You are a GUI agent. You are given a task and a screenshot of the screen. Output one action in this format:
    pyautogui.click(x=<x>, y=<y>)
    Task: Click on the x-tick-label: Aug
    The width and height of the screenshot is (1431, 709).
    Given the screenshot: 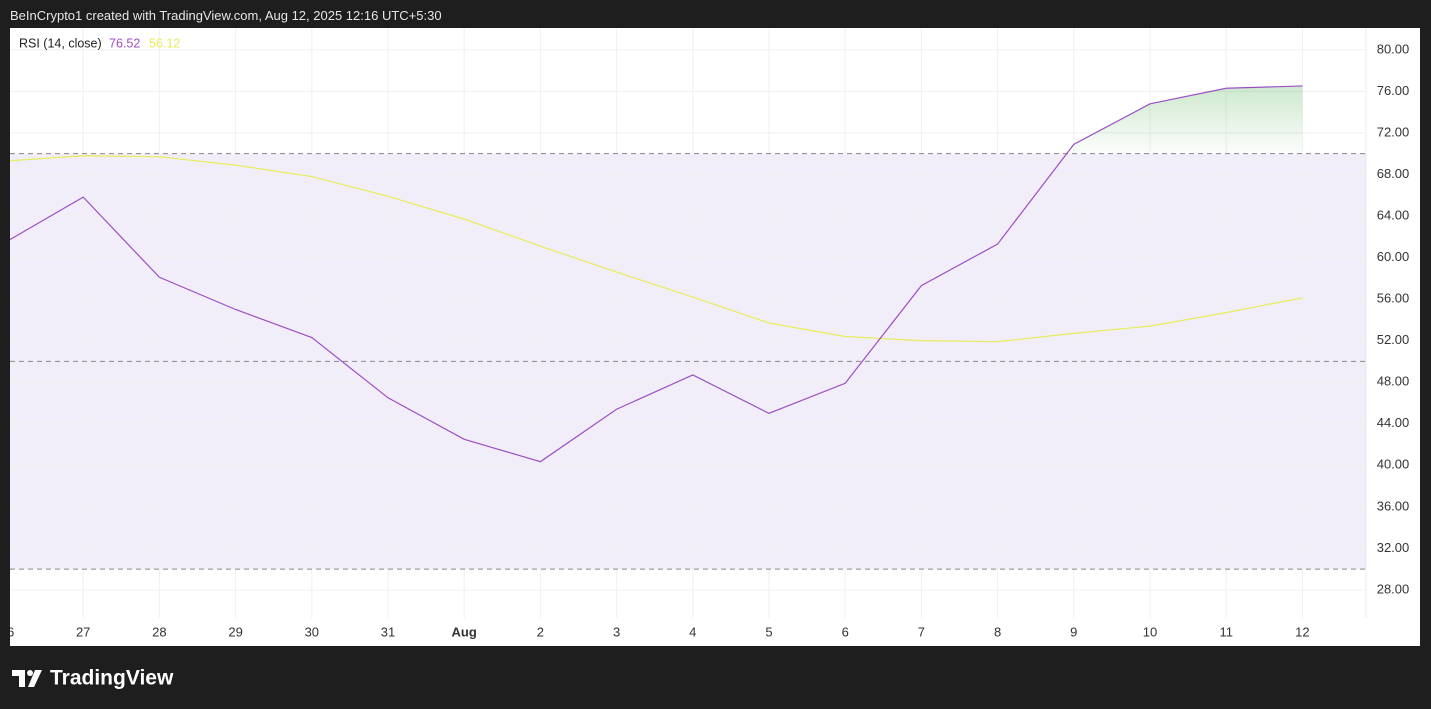 What is the action you would take?
    pyautogui.click(x=464, y=631)
    